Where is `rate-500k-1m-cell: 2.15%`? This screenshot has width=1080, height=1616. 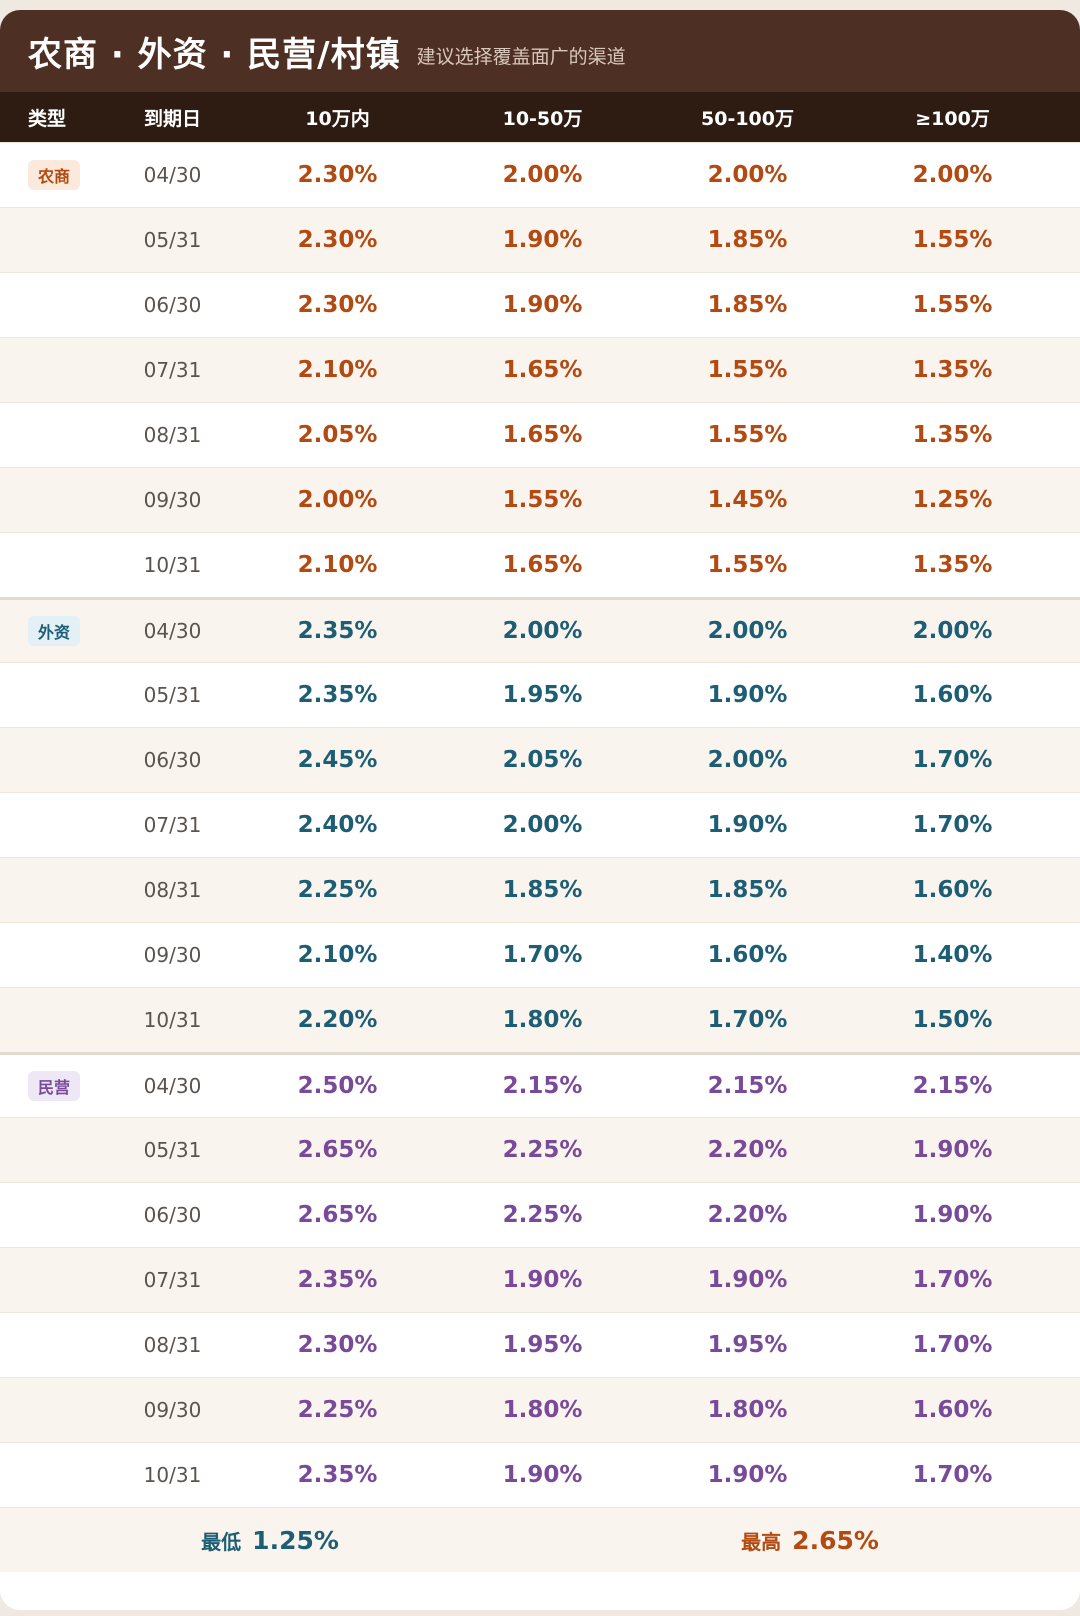
rate-500k-1m-cell: 2.15% is located at coordinates (747, 1086).